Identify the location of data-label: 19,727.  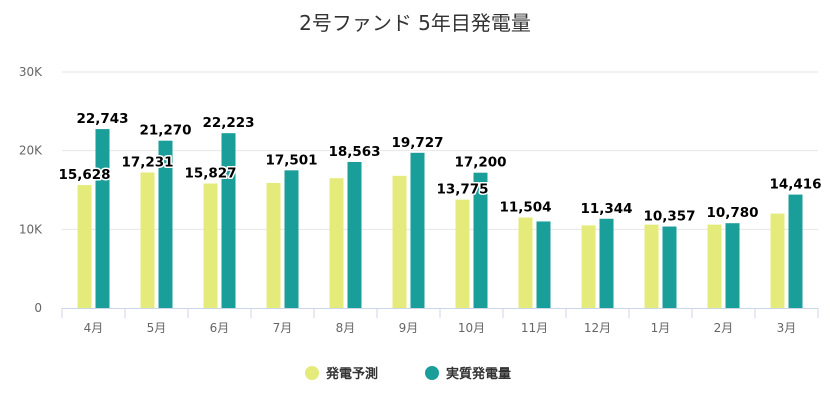
(417, 143).